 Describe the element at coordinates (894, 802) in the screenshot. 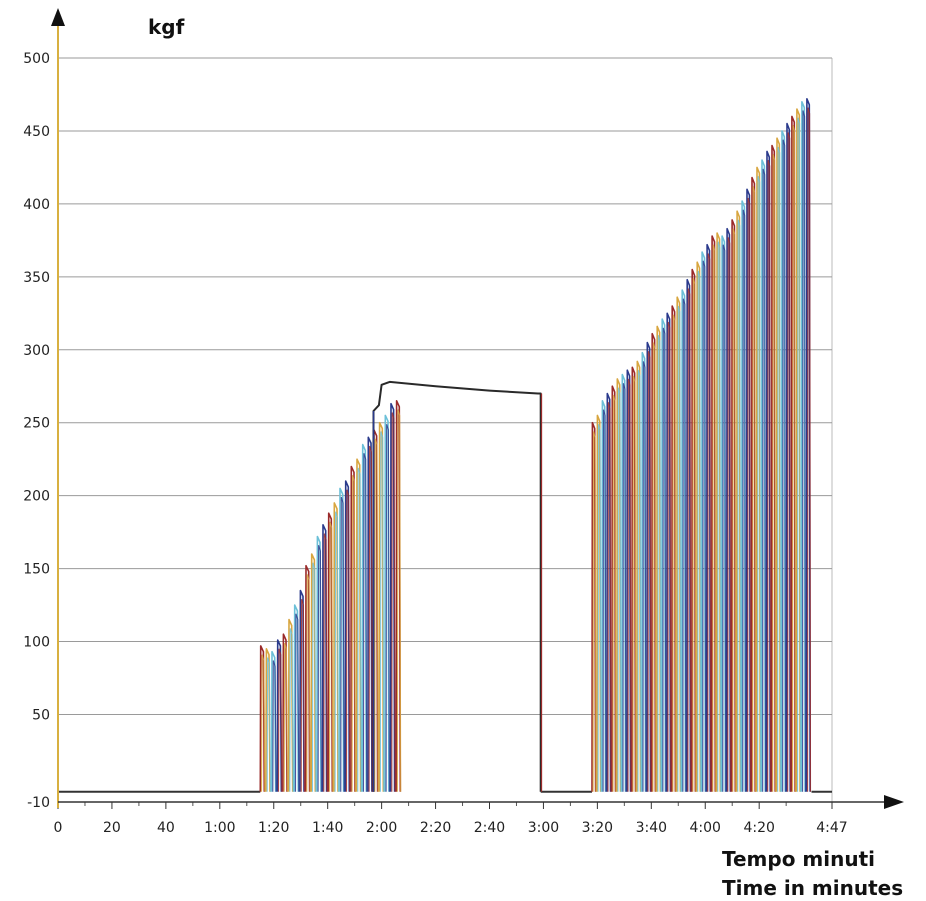

I see `x-axis-arrow` at that location.